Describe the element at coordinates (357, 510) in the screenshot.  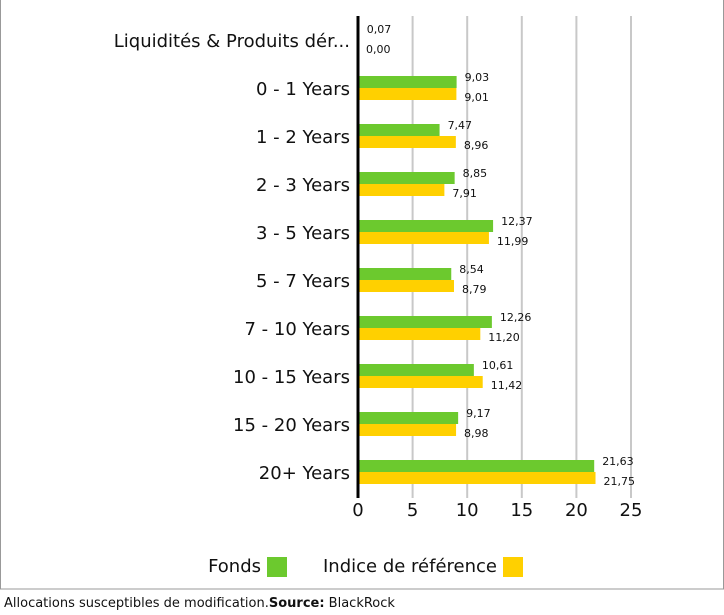
I see `x-tick-label: 0` at that location.